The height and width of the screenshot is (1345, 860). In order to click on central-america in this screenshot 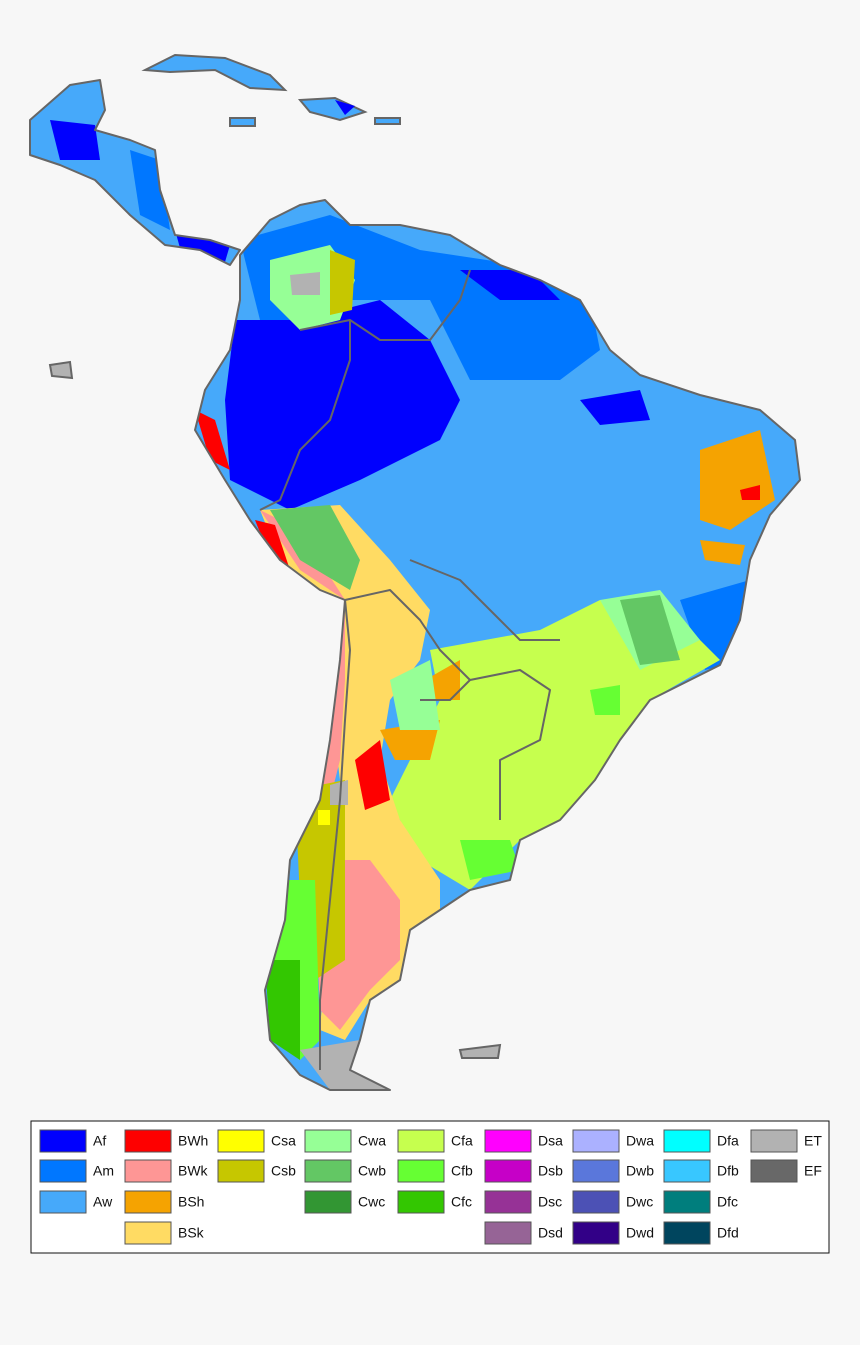, I will do `click(135, 172)`.